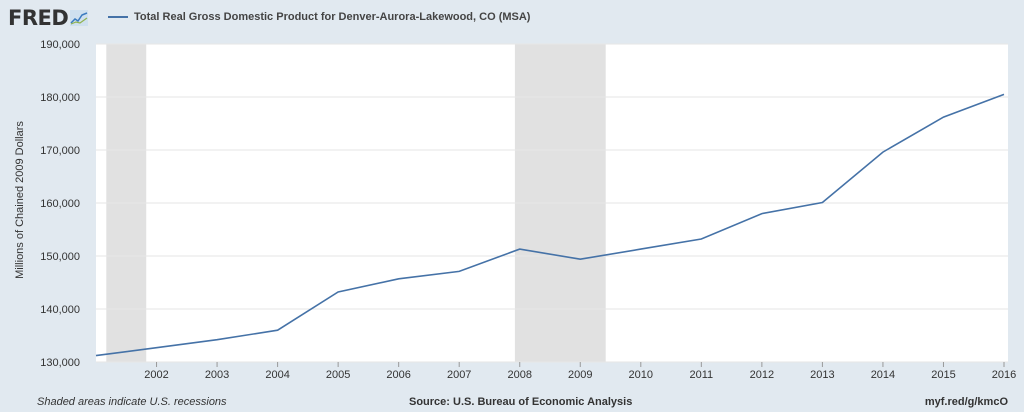 Image resolution: width=1024 pixels, height=412 pixels. What do you see at coordinates (277, 375) in the screenshot?
I see `x-tick-label: 2004` at bounding box center [277, 375].